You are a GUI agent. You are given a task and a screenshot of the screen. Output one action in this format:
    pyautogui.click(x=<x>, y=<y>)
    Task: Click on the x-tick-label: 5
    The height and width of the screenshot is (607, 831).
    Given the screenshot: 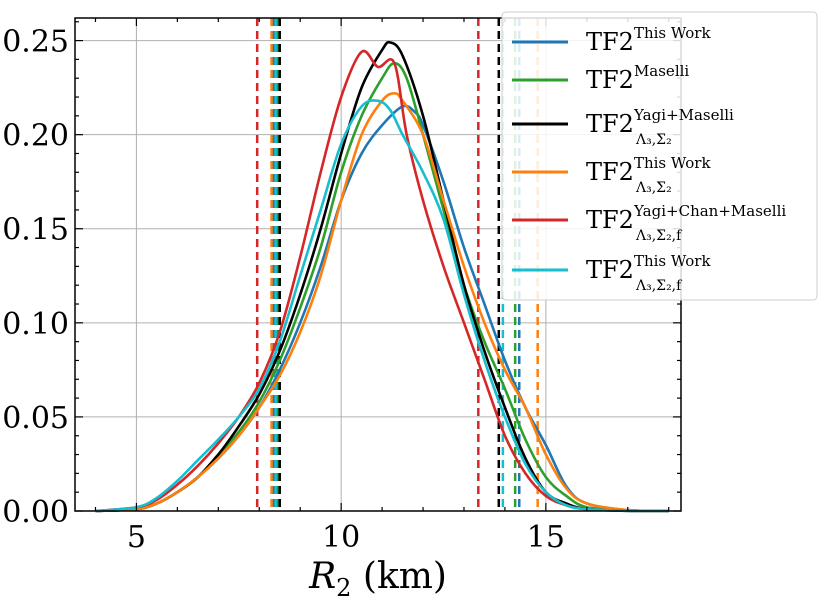 What is the action you would take?
    pyautogui.click(x=136, y=537)
    